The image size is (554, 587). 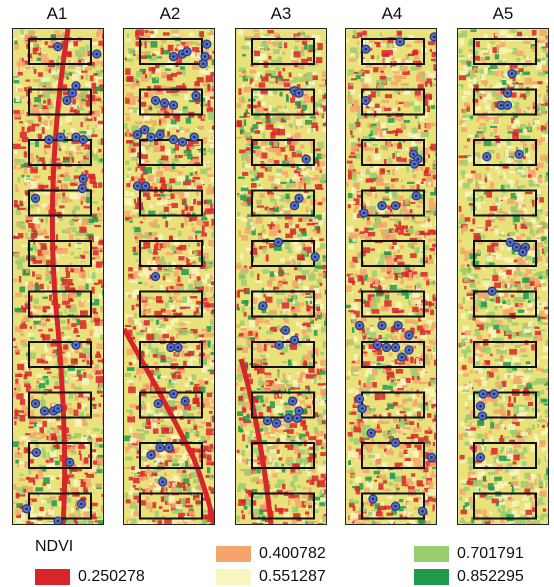 I want to click on ndvi-map-a3, so click(x=281, y=276).